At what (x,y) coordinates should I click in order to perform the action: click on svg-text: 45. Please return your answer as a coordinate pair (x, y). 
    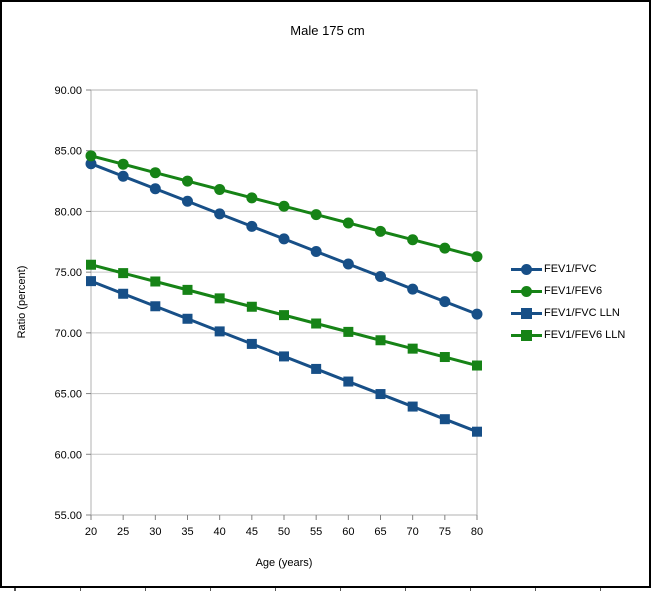
    Looking at the image, I should click on (252, 532).